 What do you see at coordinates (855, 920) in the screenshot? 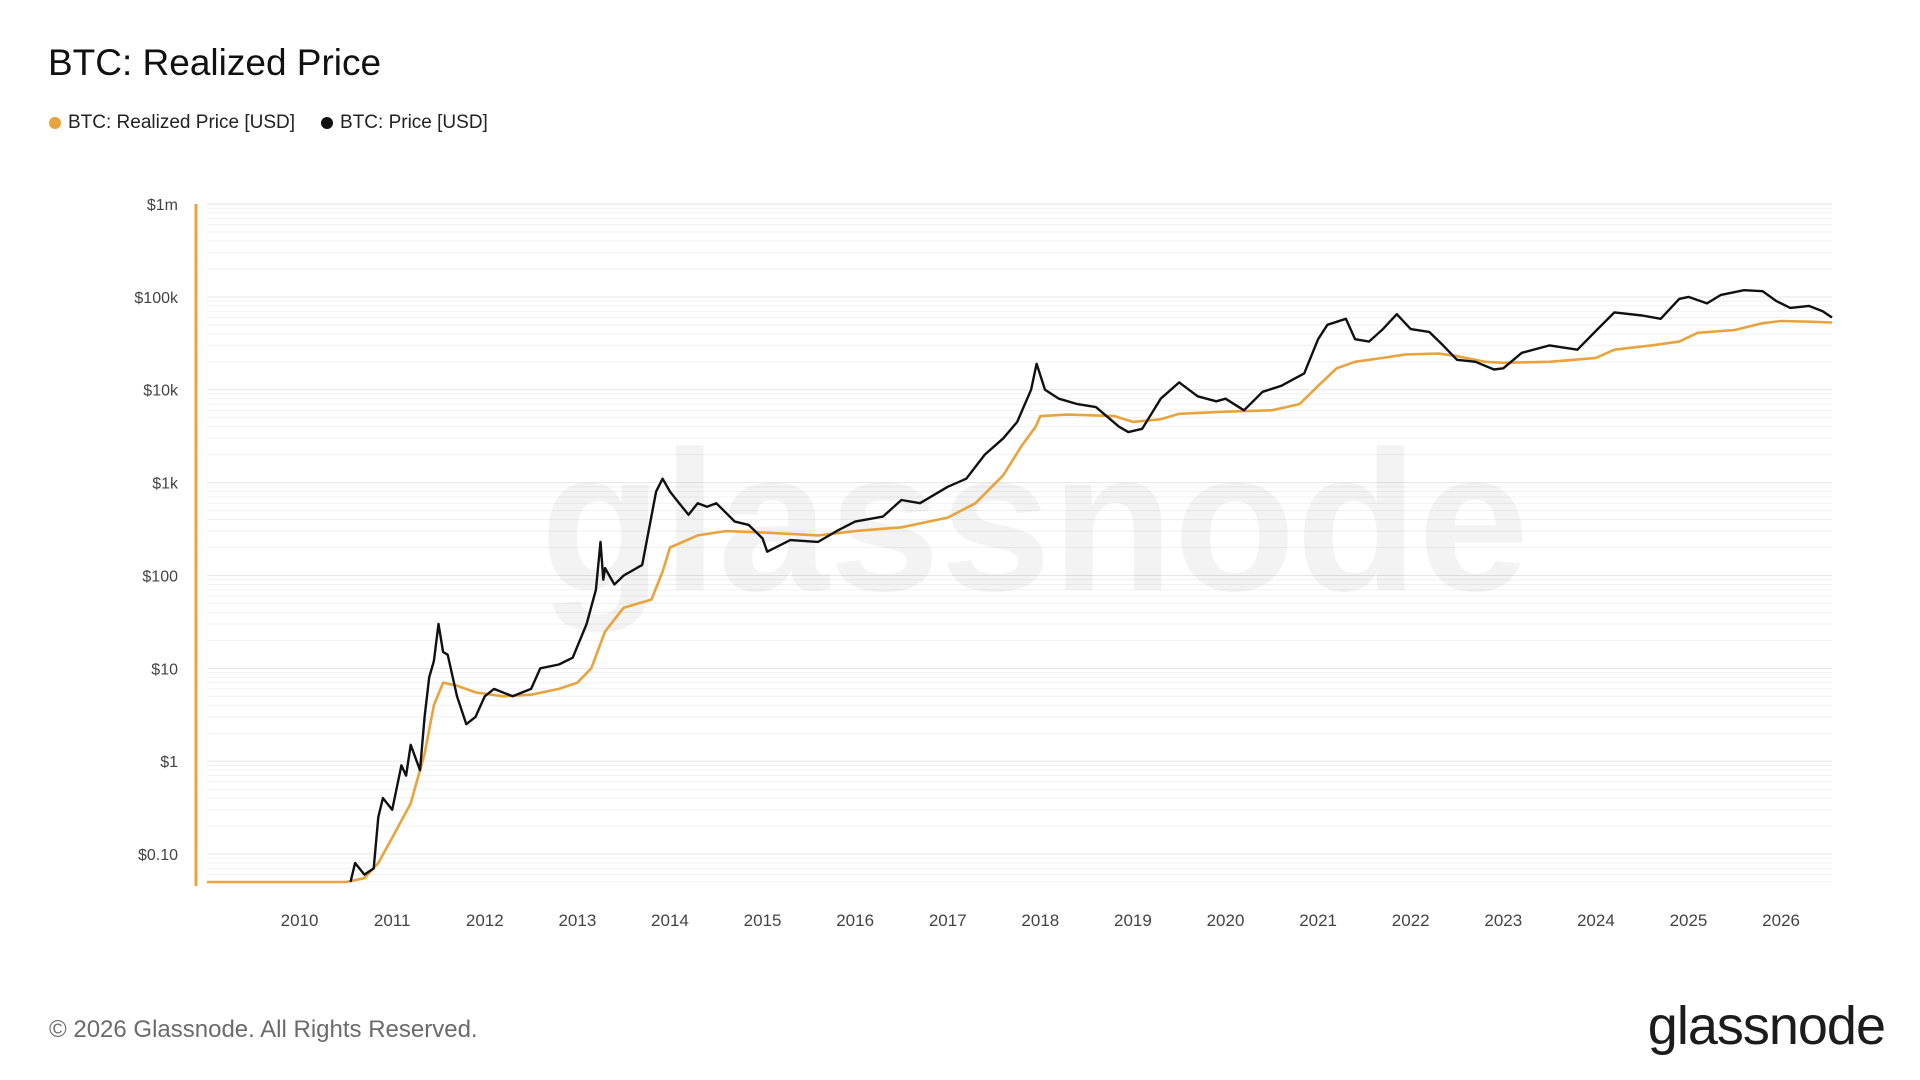
I see `x-tick-label: 2016` at bounding box center [855, 920].